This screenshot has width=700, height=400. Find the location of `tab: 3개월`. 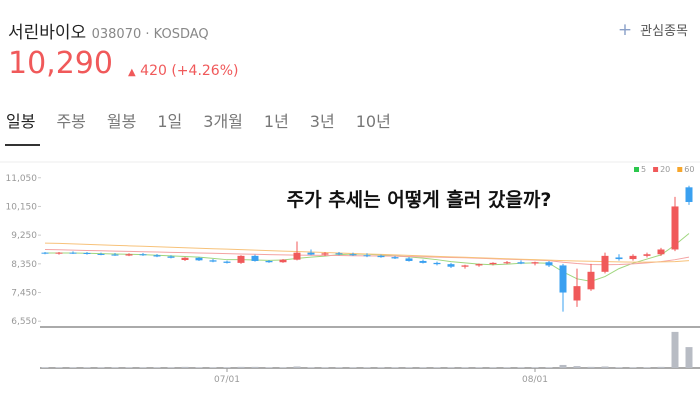

tab: 3개월 is located at coordinates (223, 121).